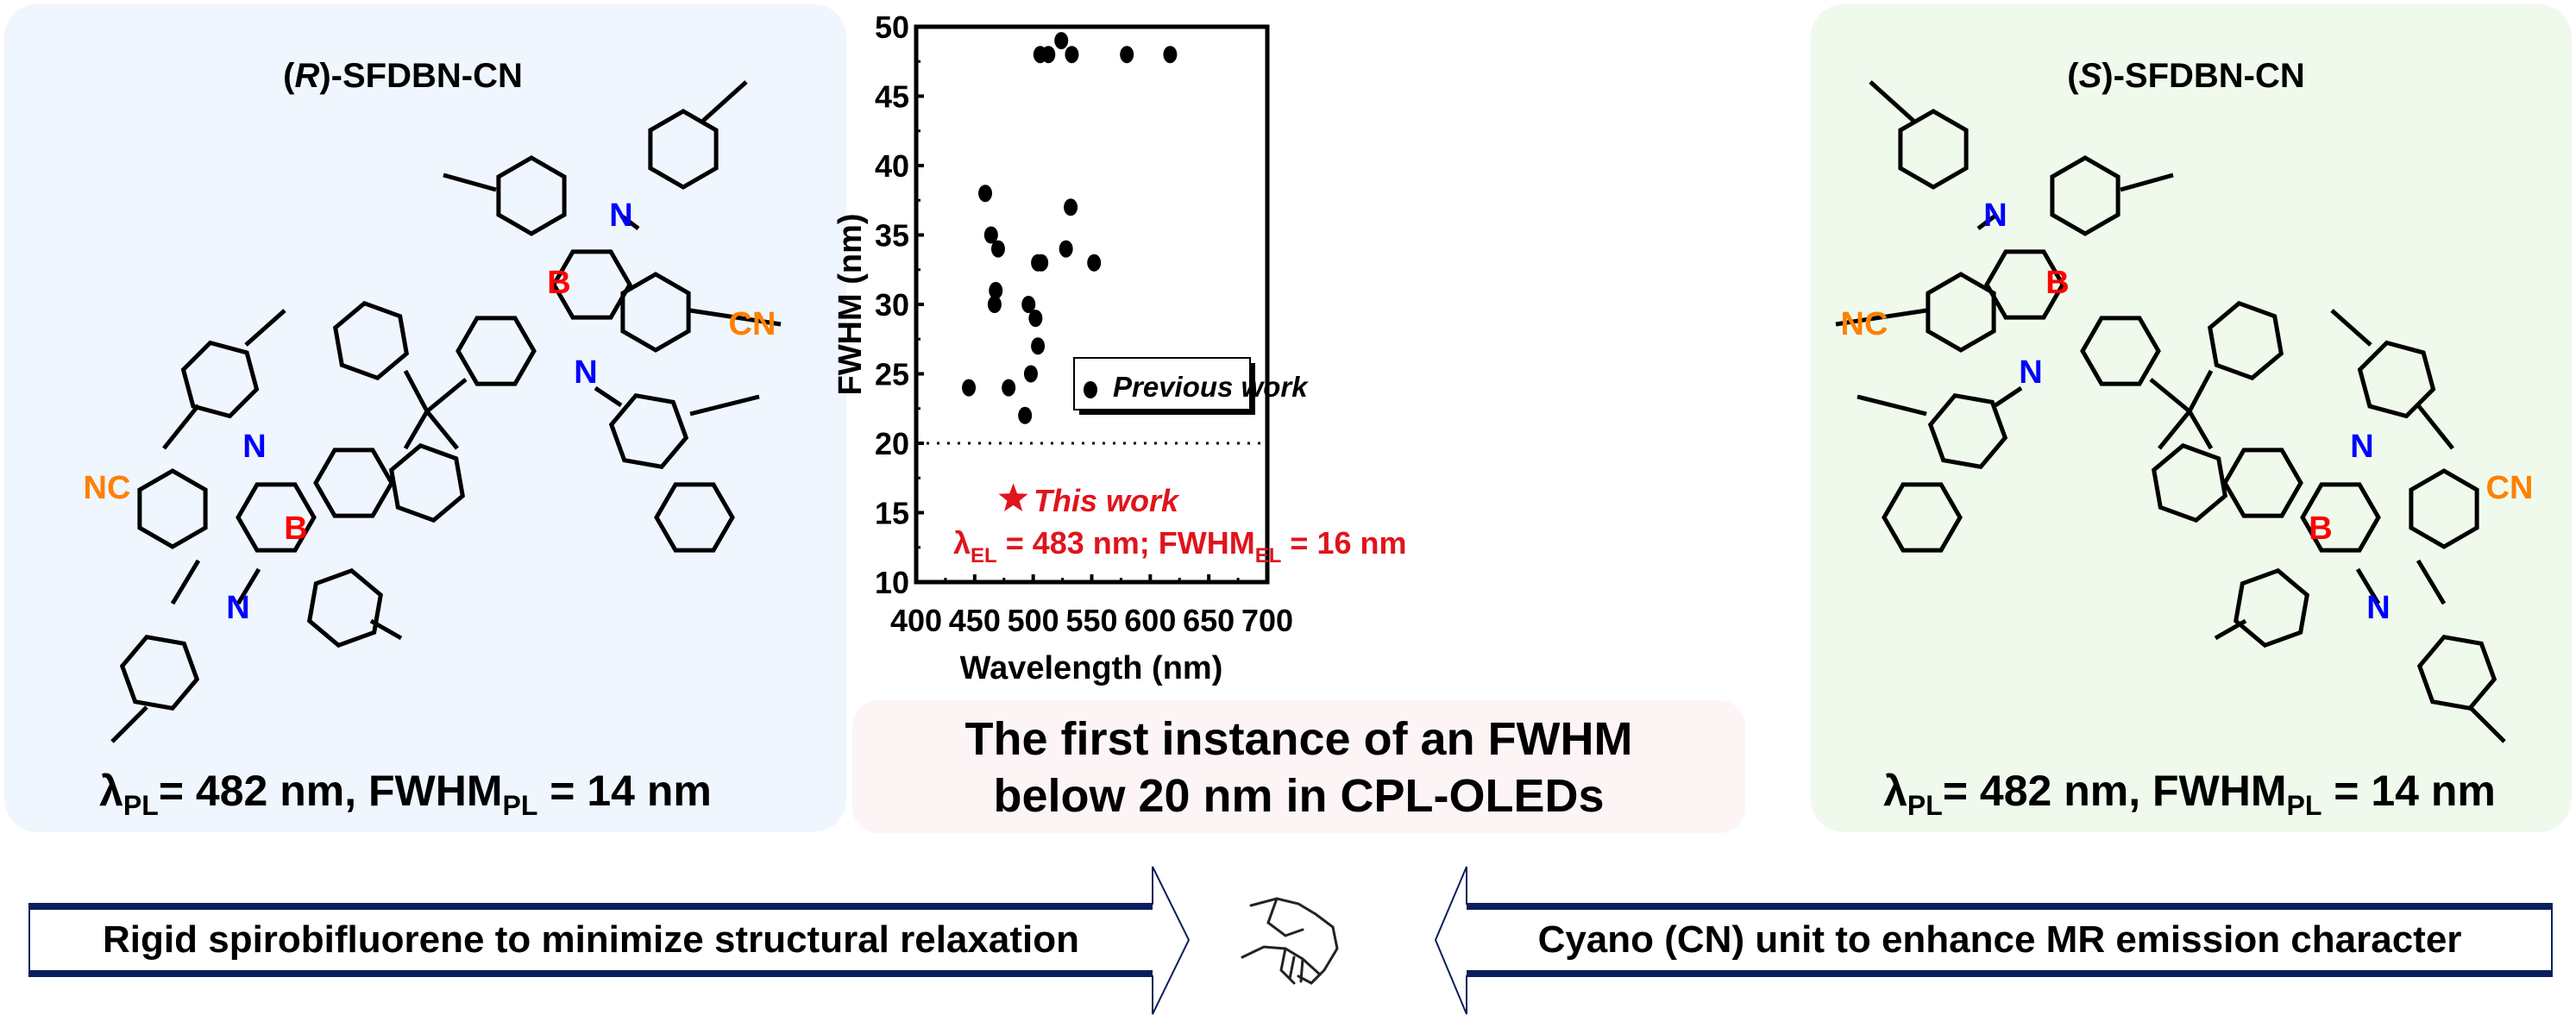 This screenshot has height=1015, width=2576. I want to click on title-open: (, so click(2073, 76).